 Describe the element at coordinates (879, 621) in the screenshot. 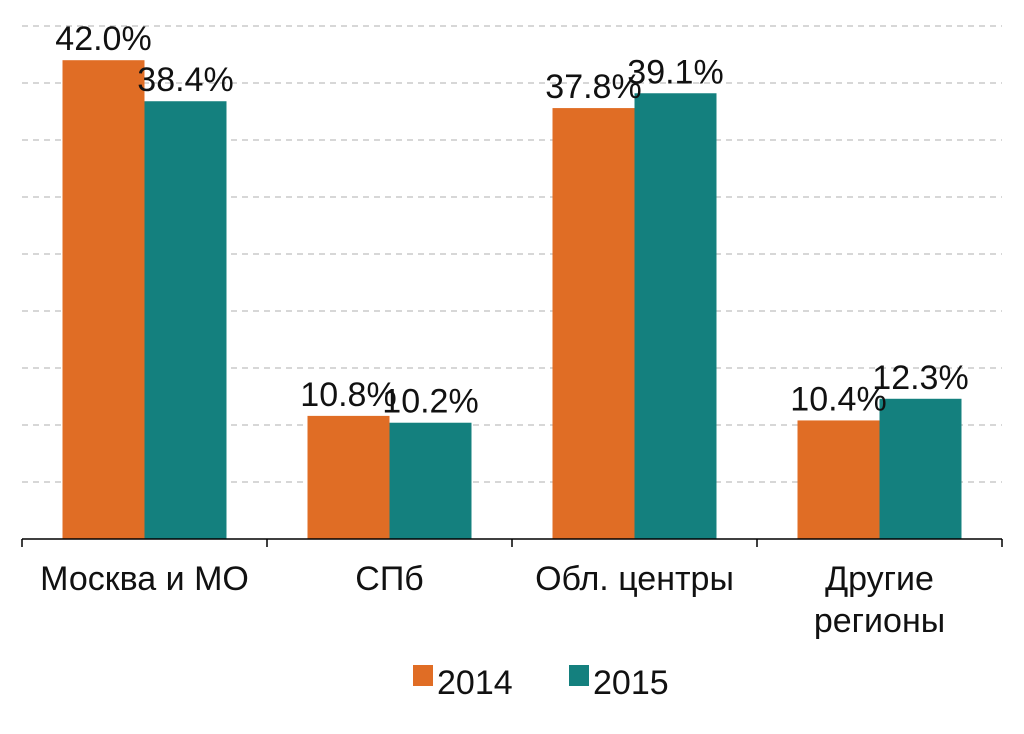

I see `category-label: регионы` at that location.